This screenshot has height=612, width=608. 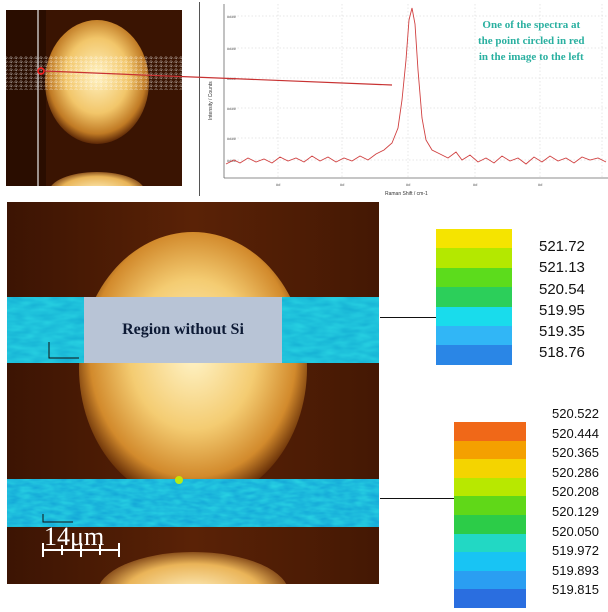 I want to click on legend-value-label: 520.129, so click(x=575, y=512).